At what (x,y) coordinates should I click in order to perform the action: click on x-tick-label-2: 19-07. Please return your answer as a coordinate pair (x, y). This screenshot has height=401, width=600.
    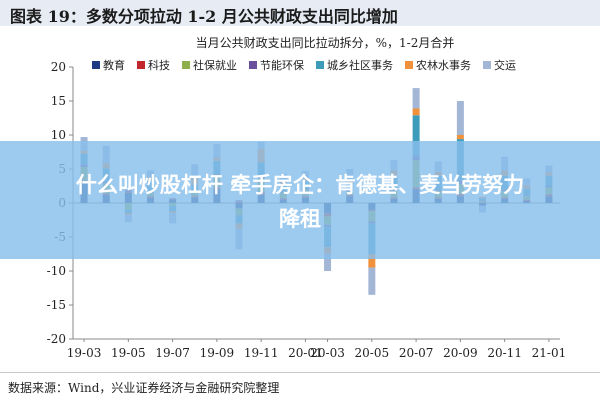
    Looking at the image, I should click on (172, 353).